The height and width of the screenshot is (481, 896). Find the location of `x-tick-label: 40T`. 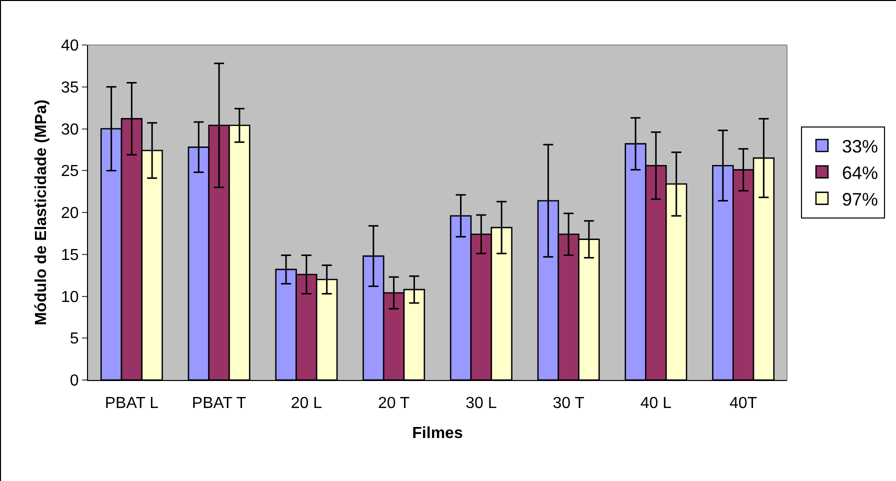

x-tick-label: 40T is located at coordinates (744, 403).